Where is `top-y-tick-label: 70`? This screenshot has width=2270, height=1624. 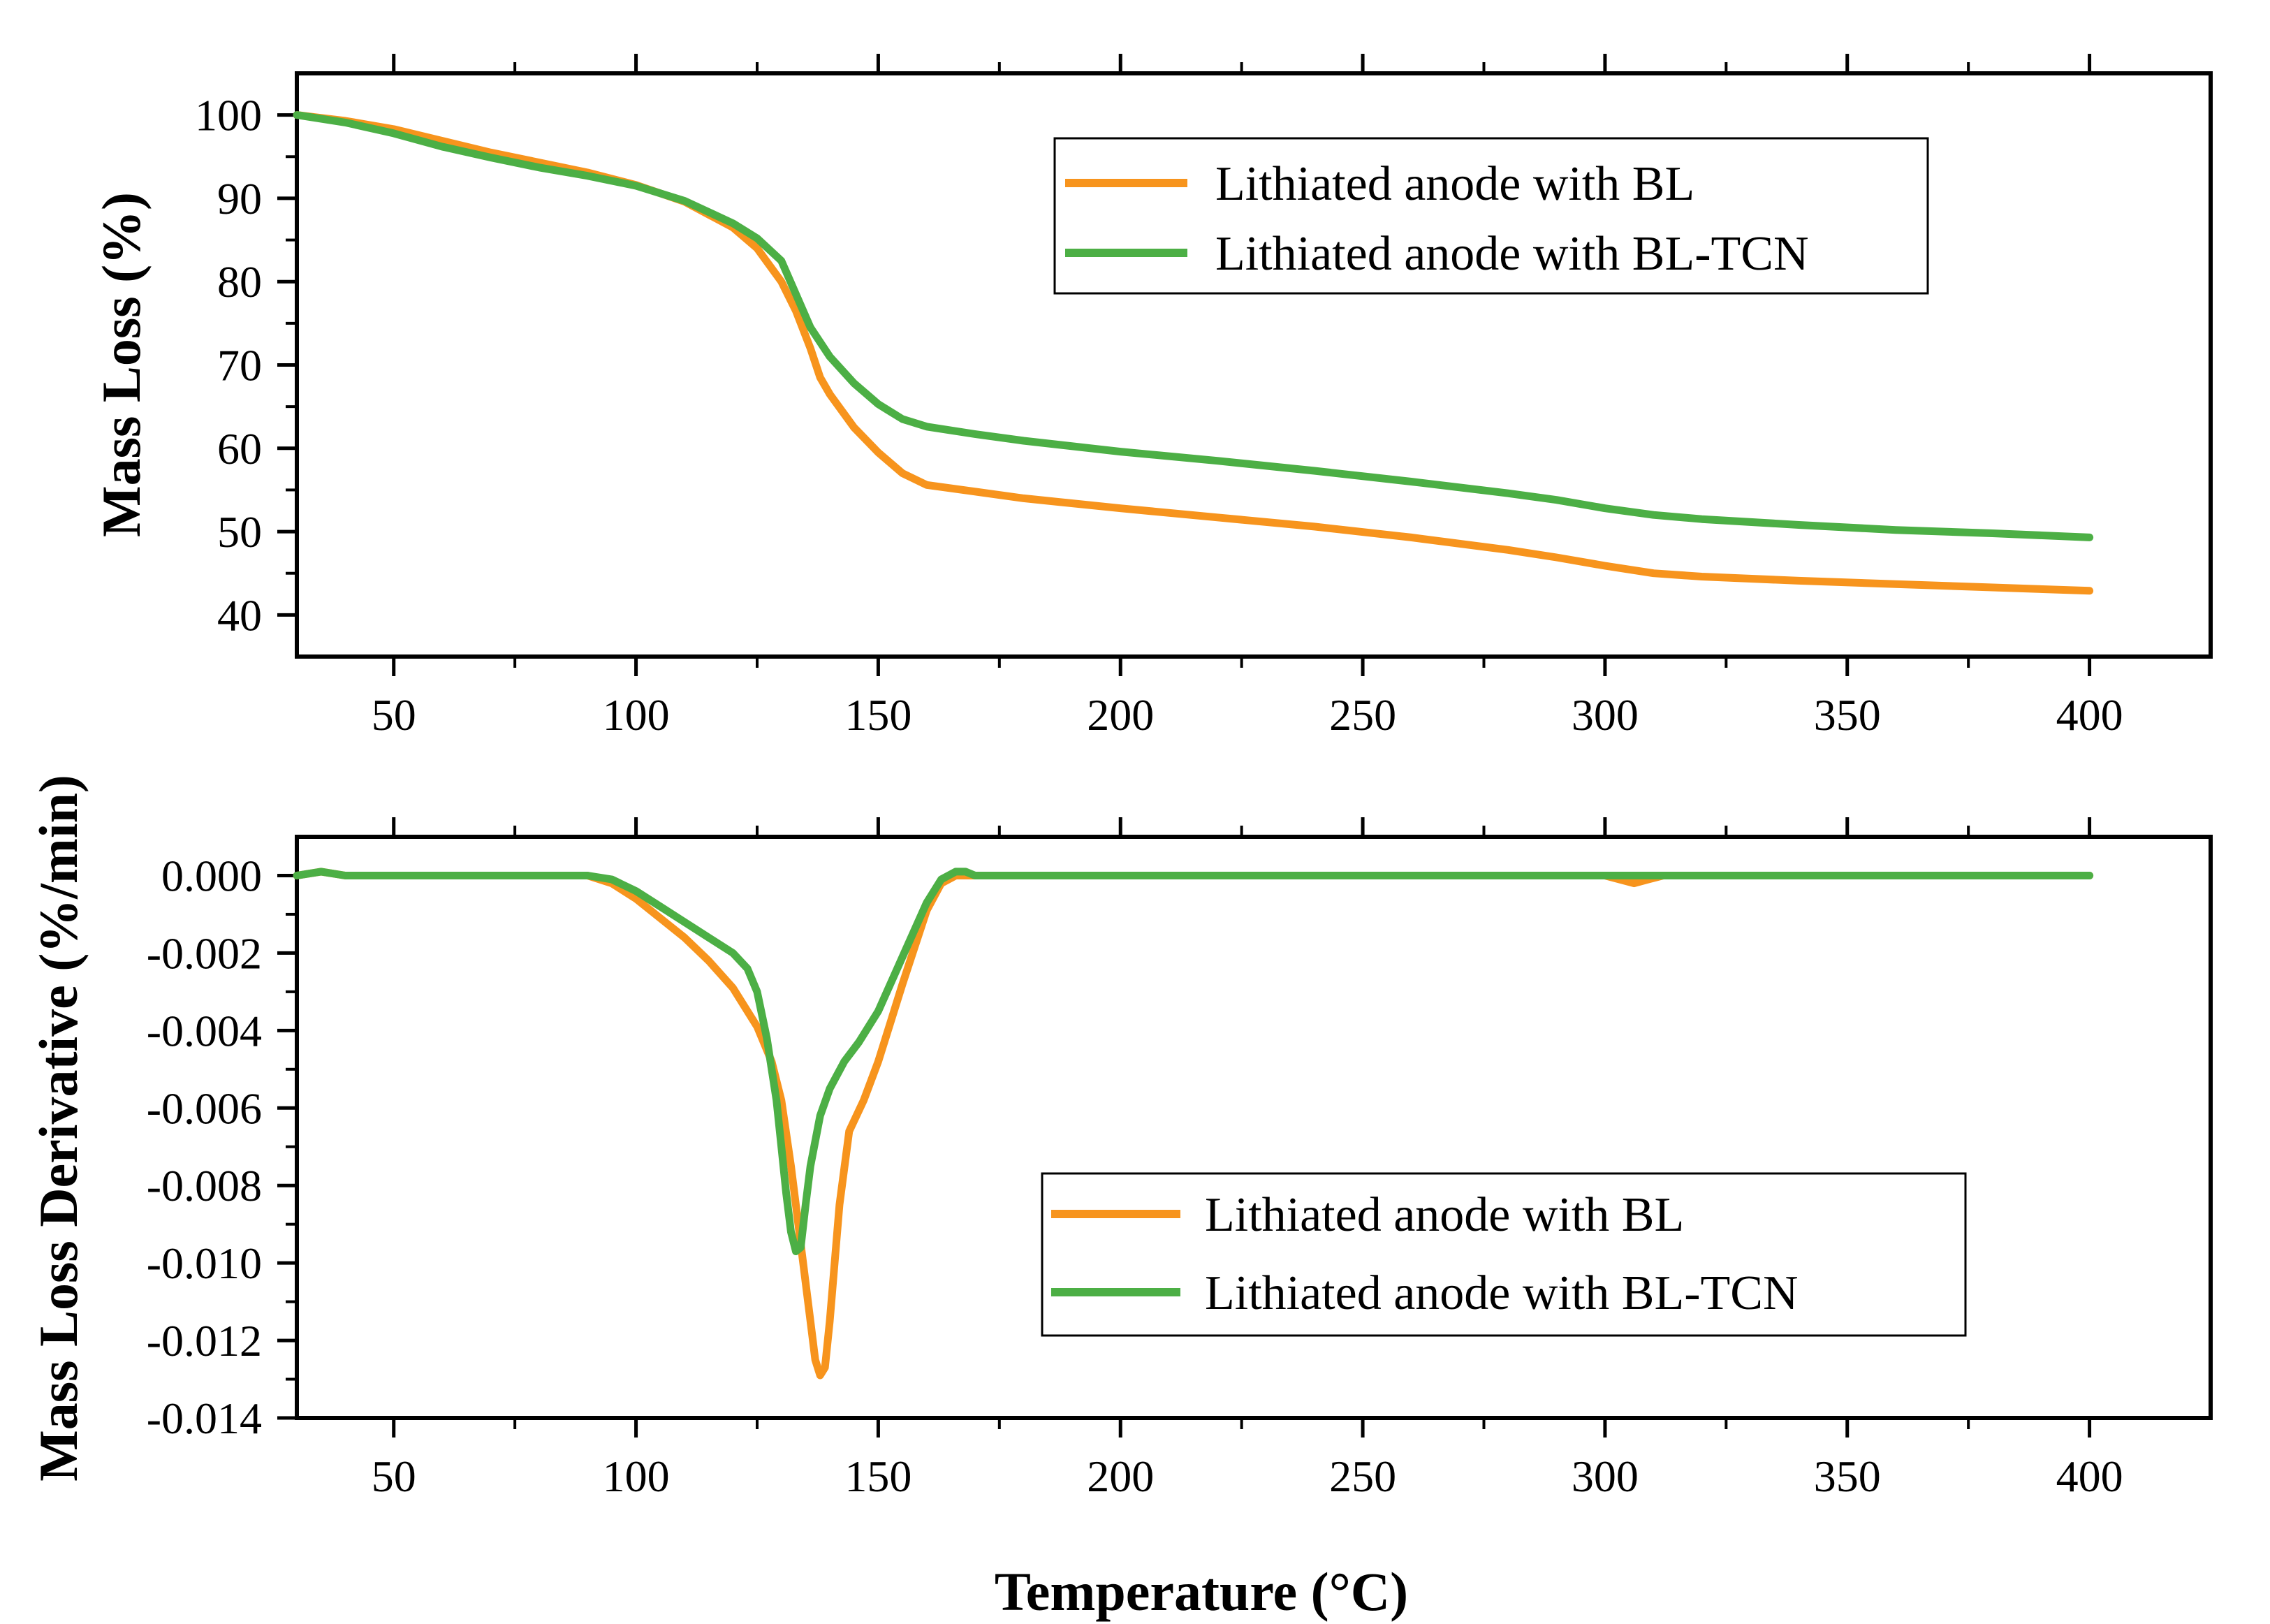 top-y-tick-label: 70 is located at coordinates (239, 365).